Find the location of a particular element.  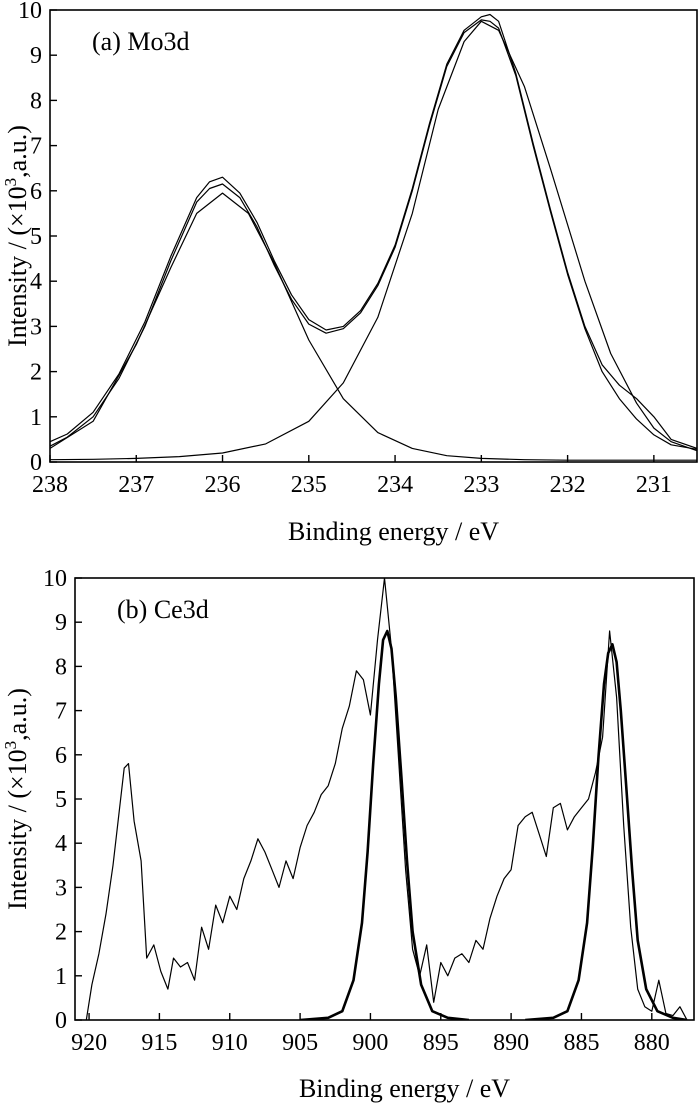

x-tick-label: 910 is located at coordinates (230, 1043).